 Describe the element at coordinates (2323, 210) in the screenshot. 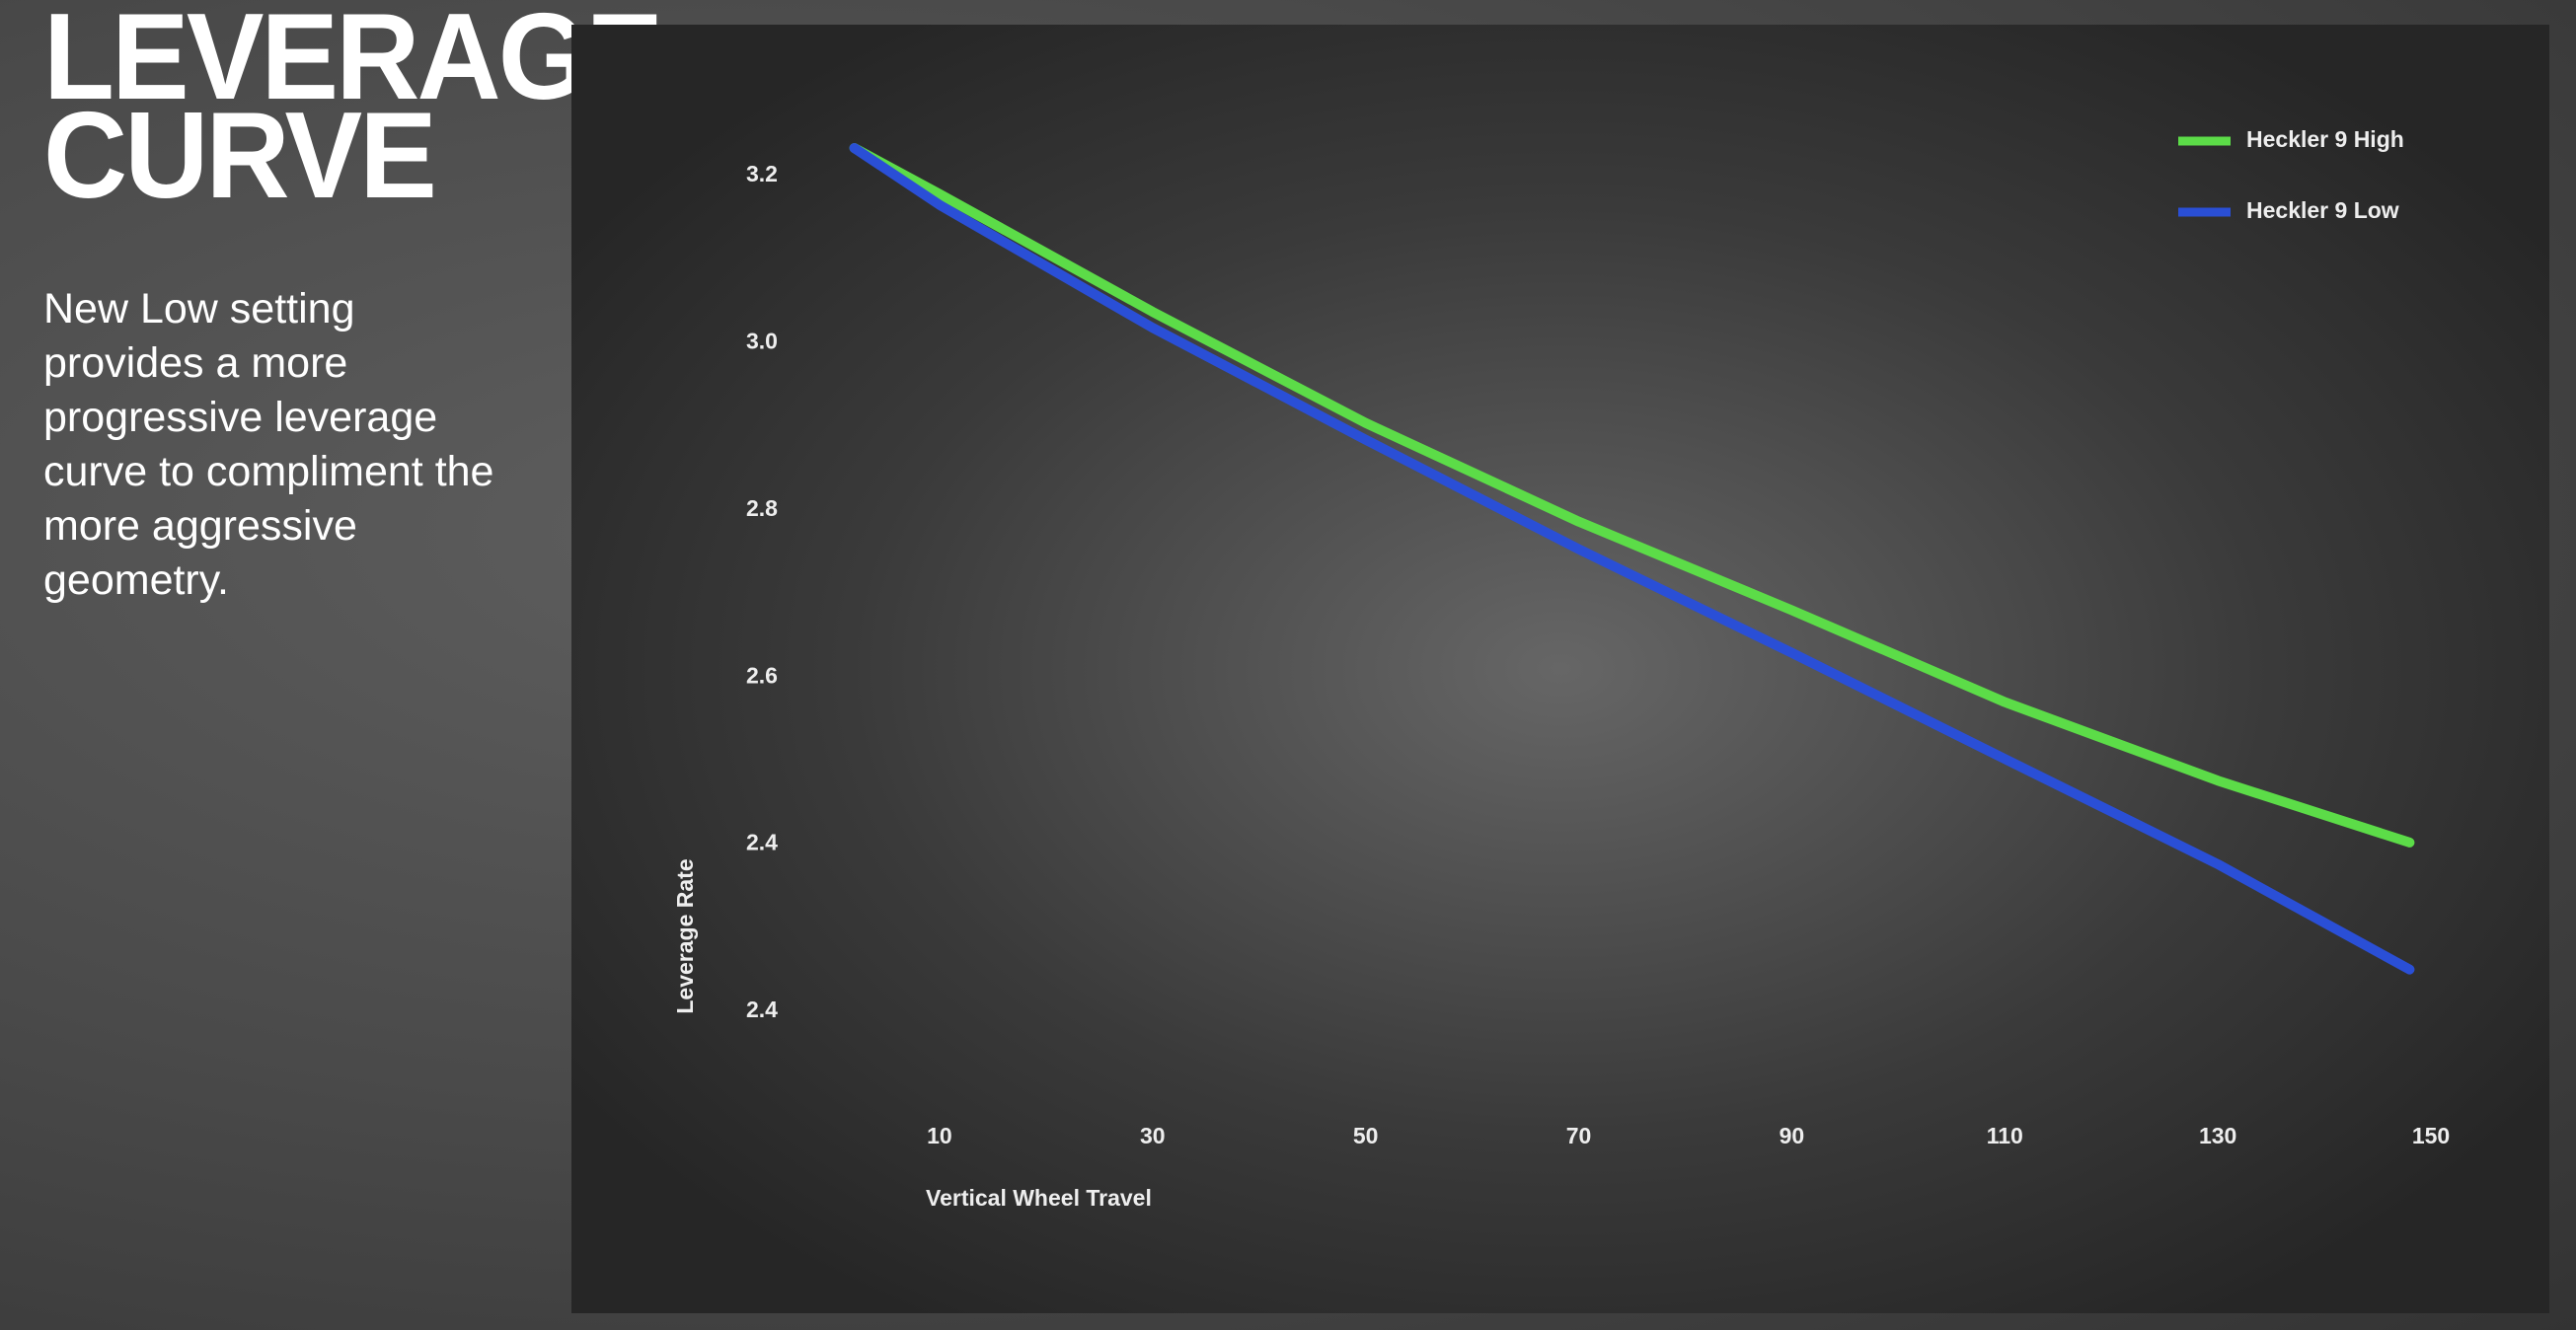

I see `legend-label: Heckler 9 Low` at that location.